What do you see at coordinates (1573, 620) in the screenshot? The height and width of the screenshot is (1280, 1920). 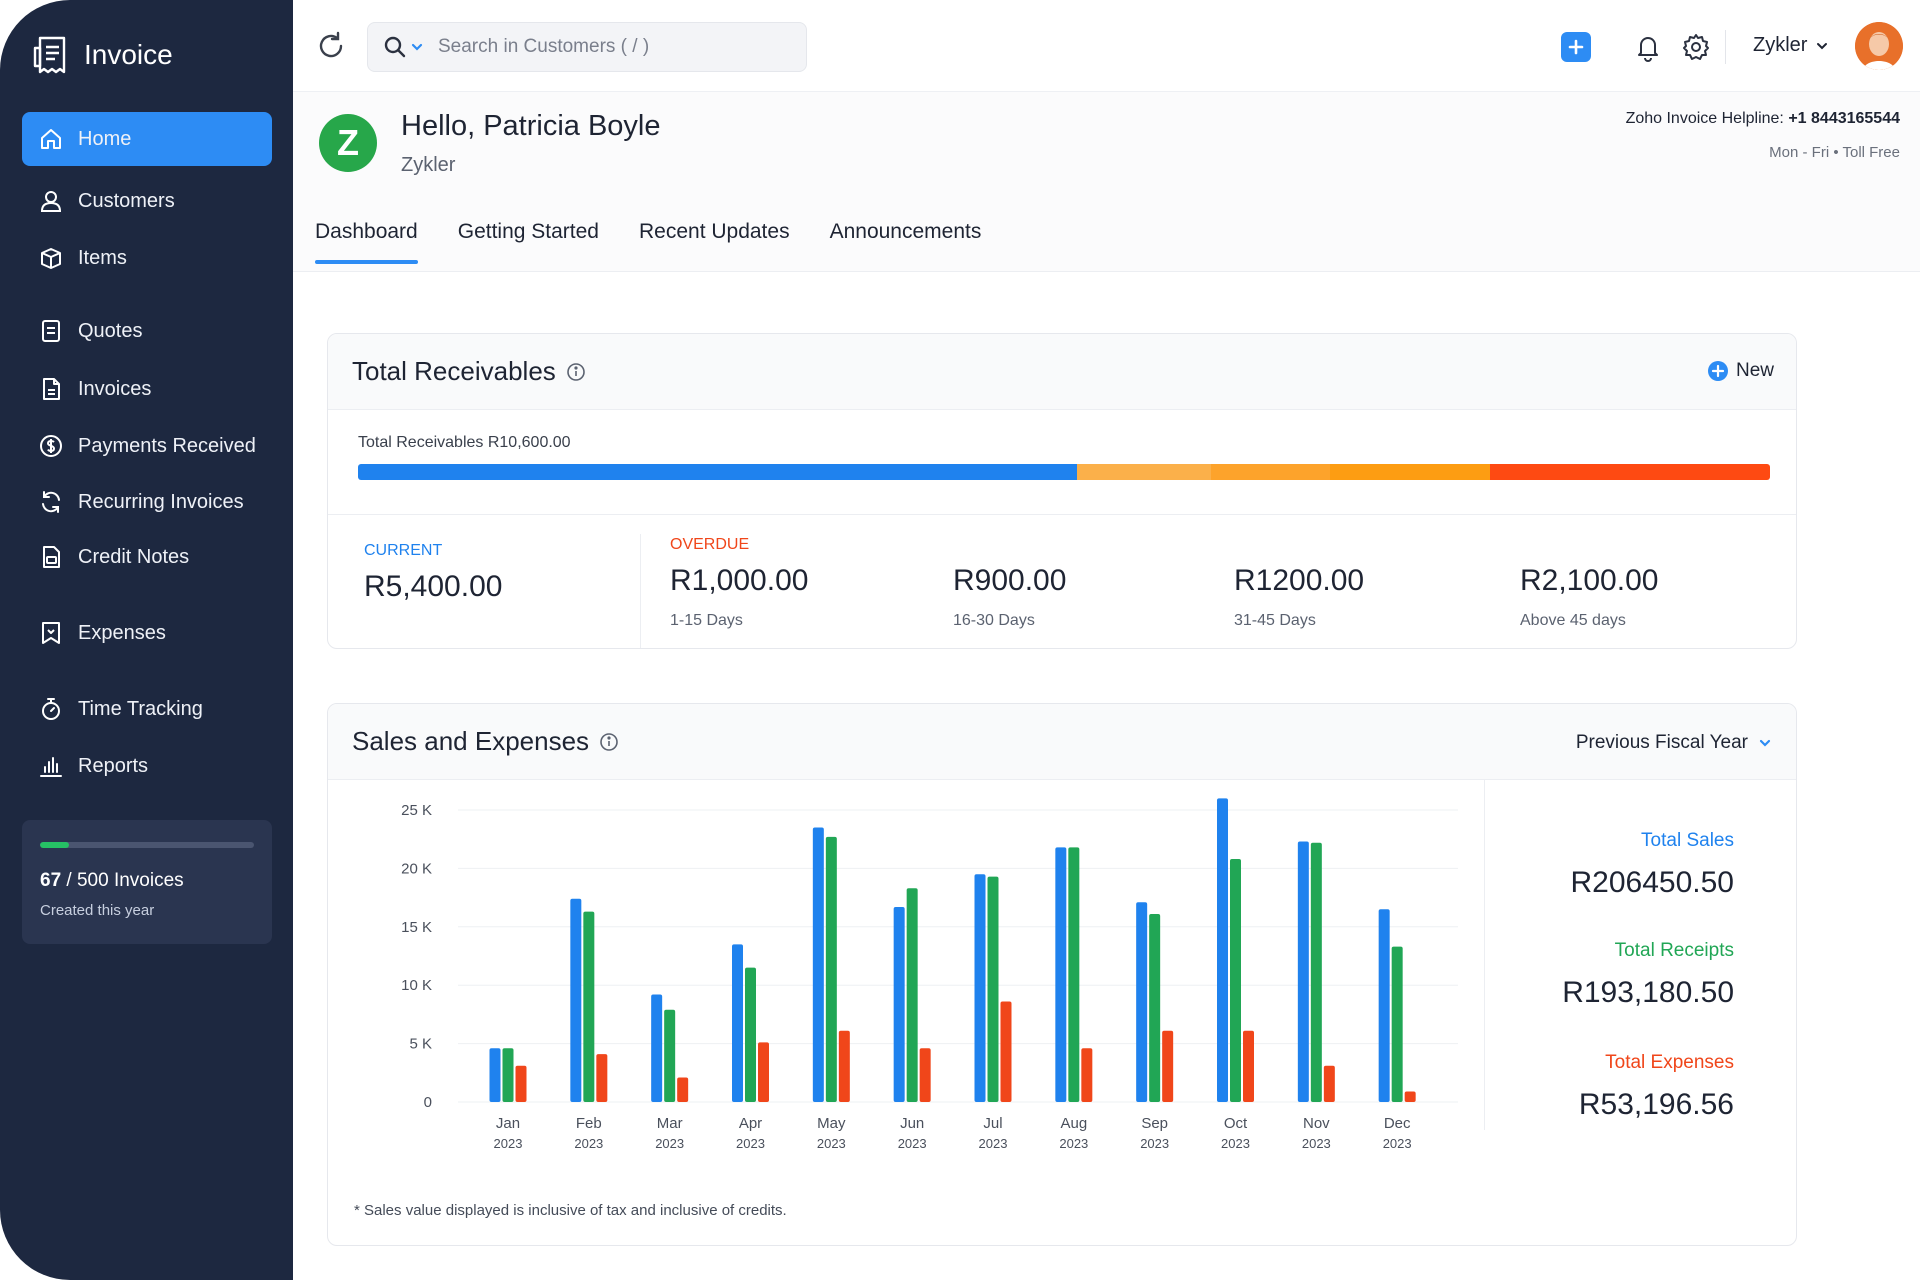 I see `bucket-range: Above 45 days` at bounding box center [1573, 620].